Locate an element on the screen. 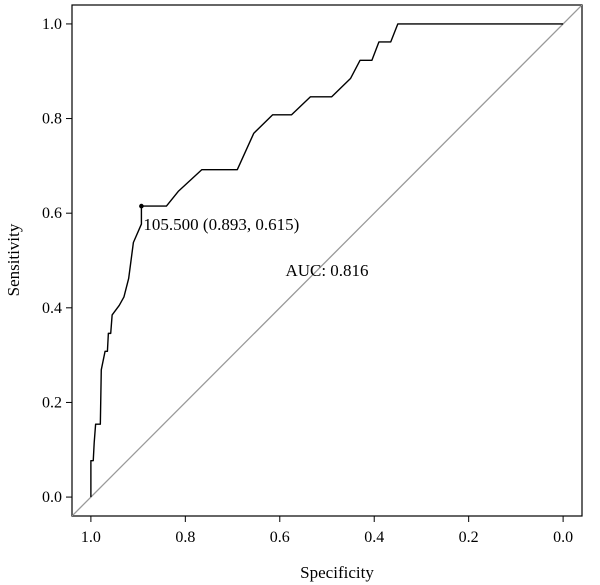 Image resolution: width=600 pixels, height=585 pixels. auc-annotation: AUC: 0.816 is located at coordinates (326, 270).